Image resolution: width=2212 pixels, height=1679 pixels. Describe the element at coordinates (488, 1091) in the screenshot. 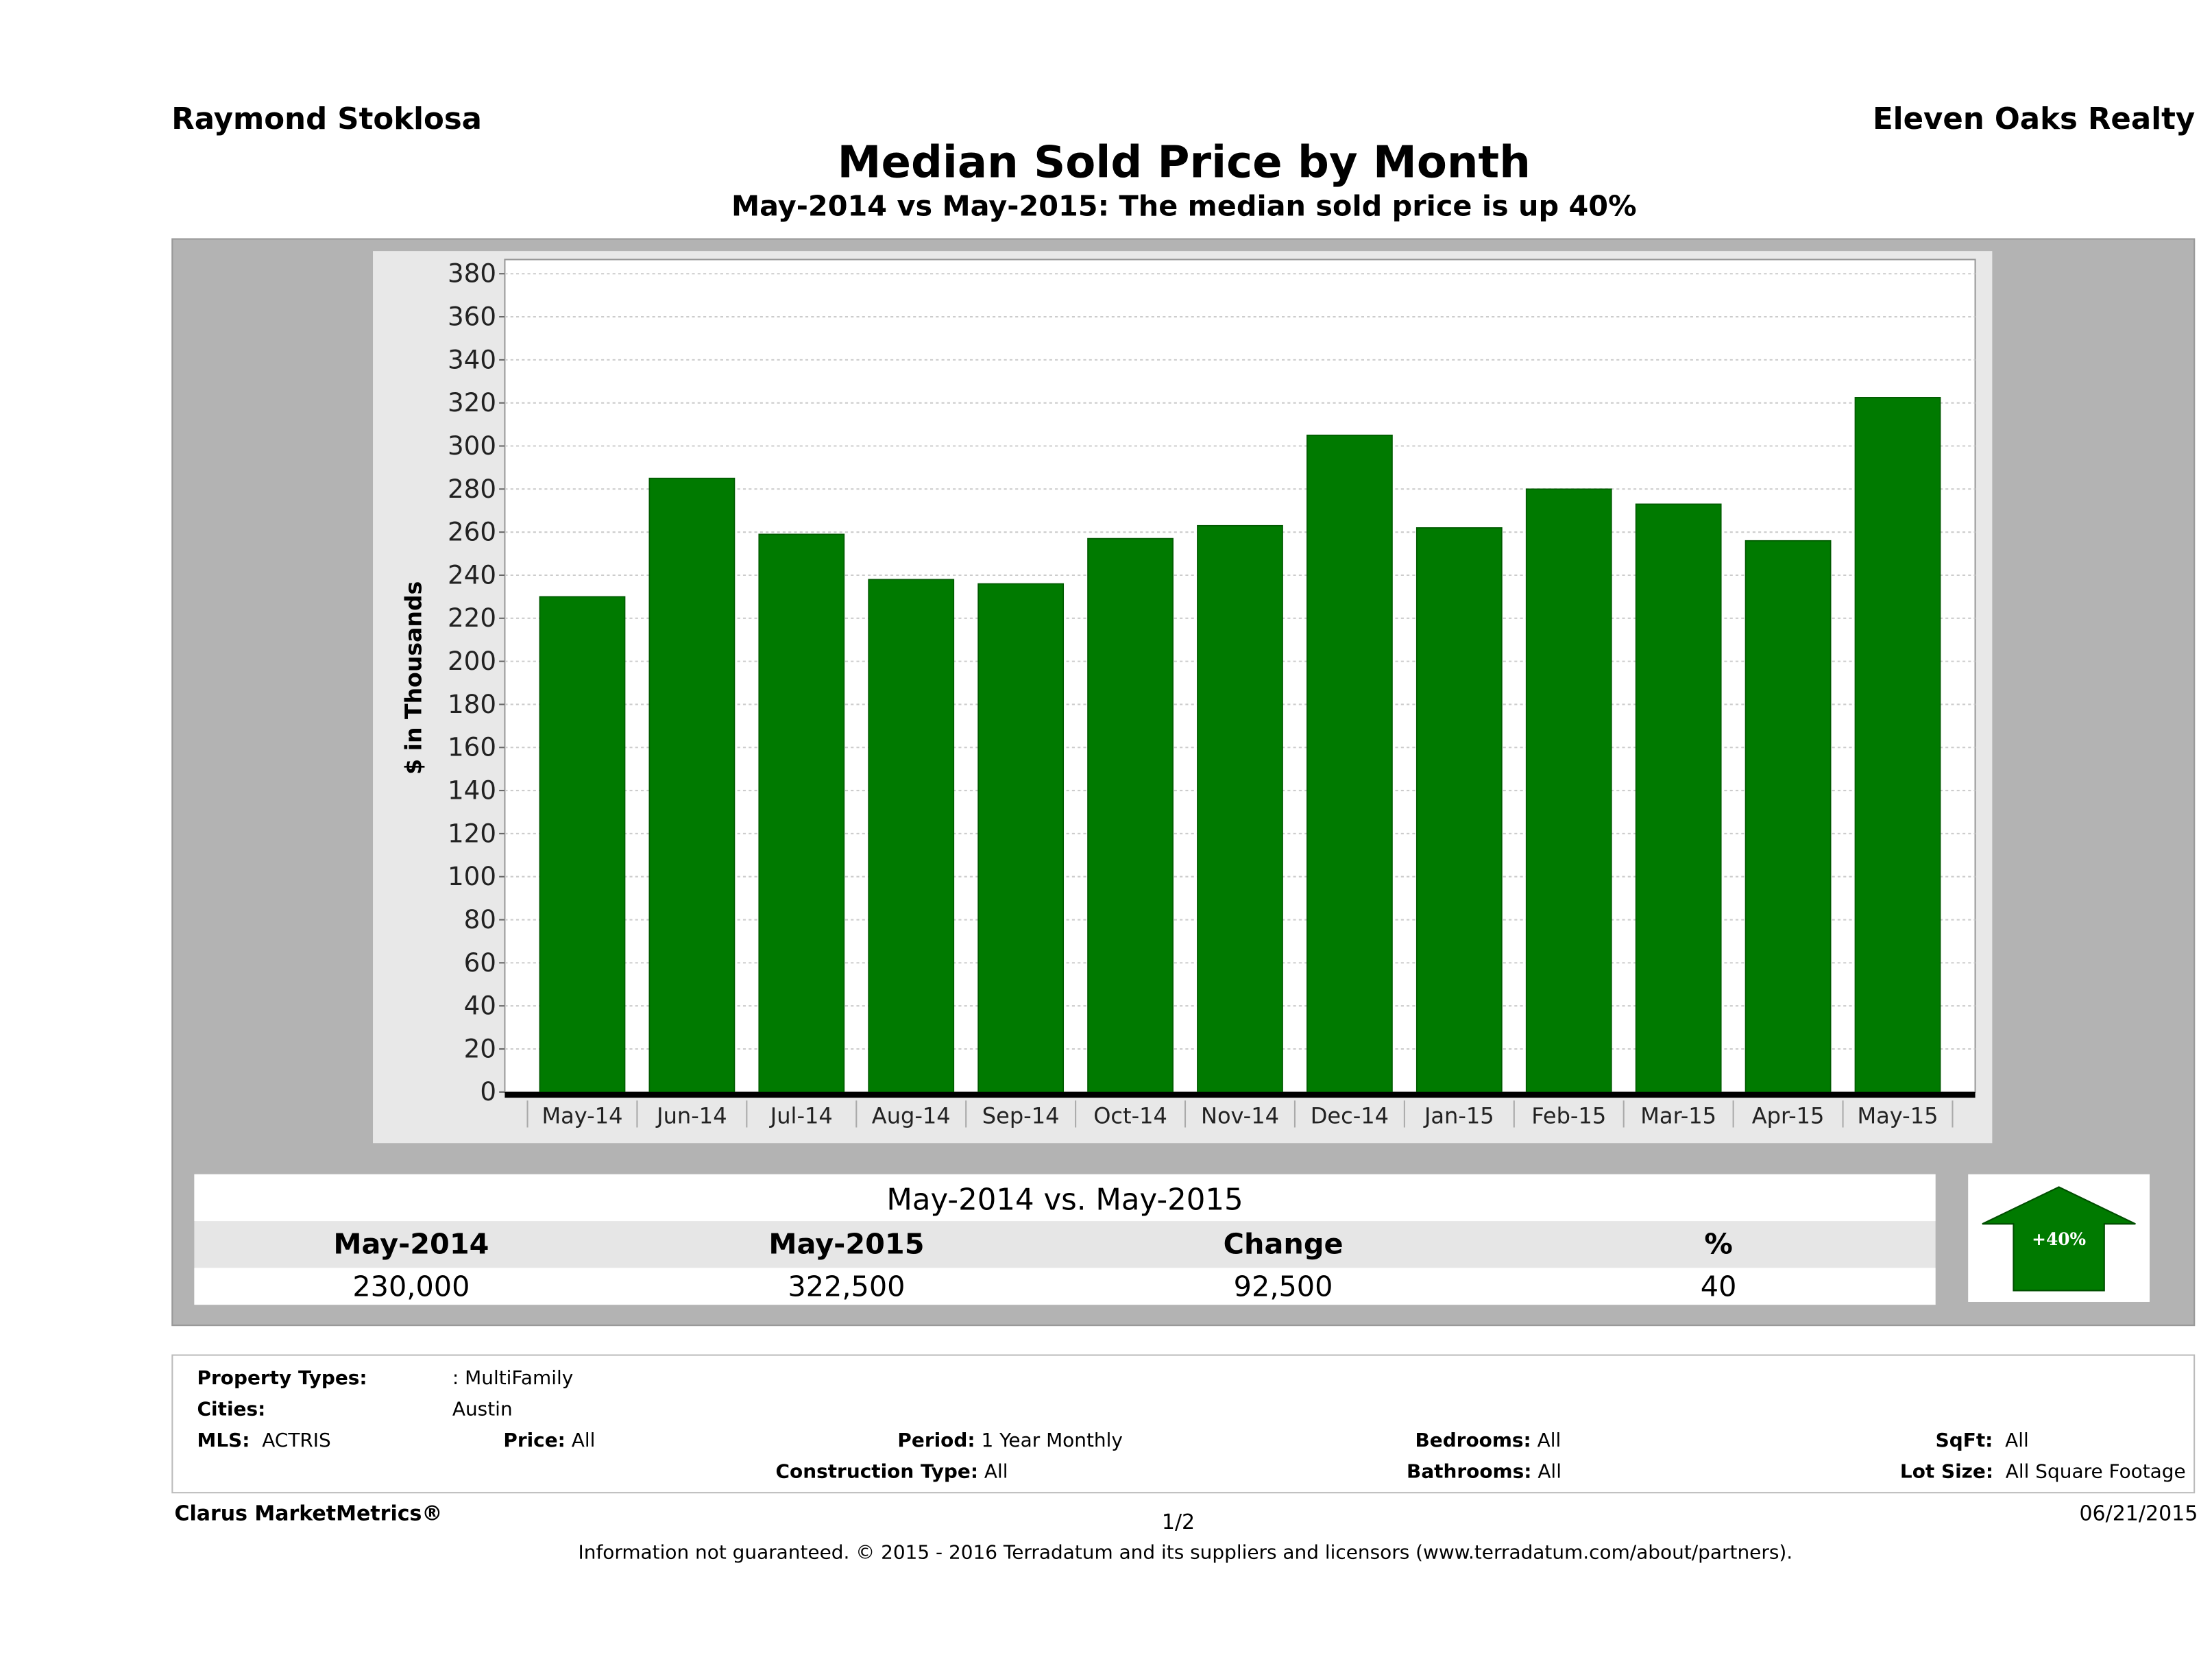

I see `y-tick-label: 0` at that location.